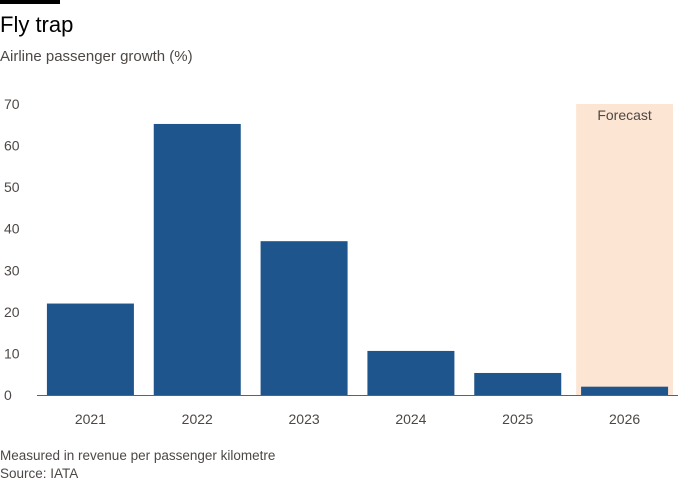 The image size is (700, 500). Describe the element at coordinates (12, 312) in the screenshot. I see `y-tick-label: 20` at that location.